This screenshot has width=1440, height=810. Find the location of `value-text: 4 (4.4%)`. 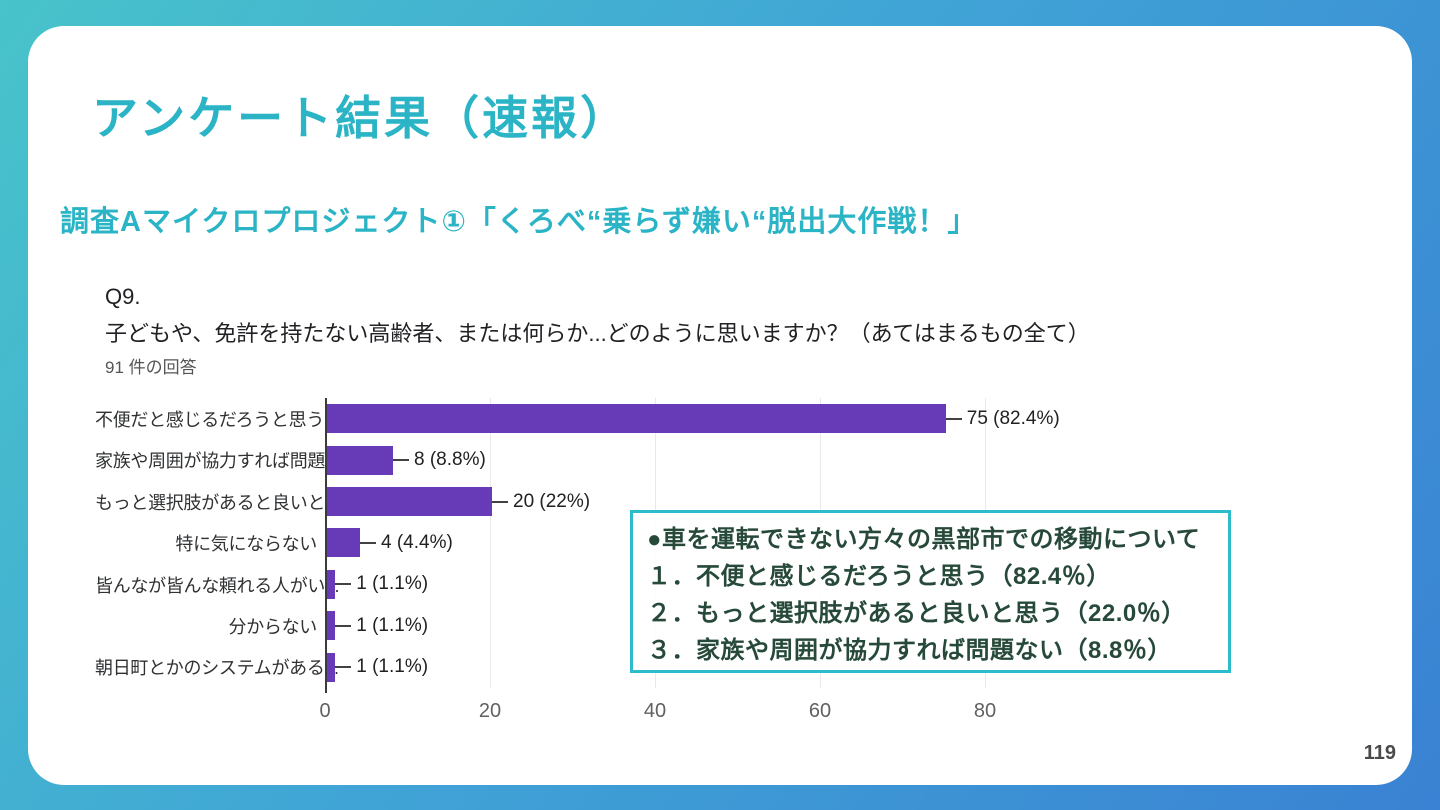

value-text: 4 (4.4%) is located at coordinates (417, 542).